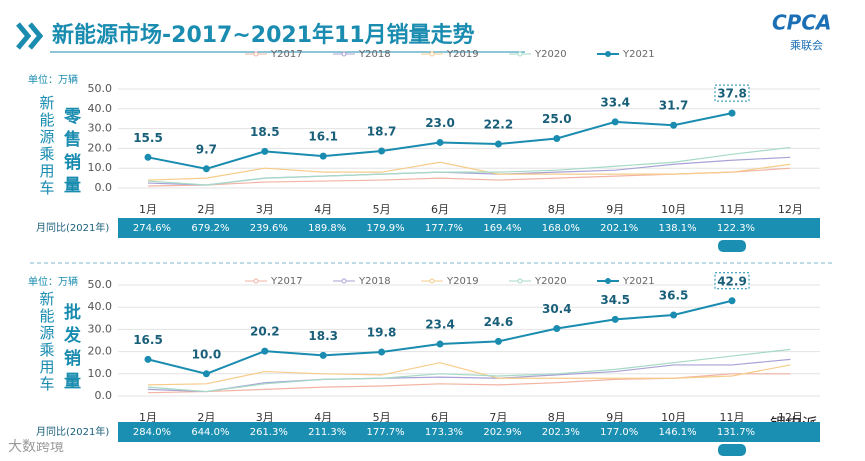  Describe the element at coordinates (374, 54) in the screenshot. I see `legend-label: Y2018` at that location.